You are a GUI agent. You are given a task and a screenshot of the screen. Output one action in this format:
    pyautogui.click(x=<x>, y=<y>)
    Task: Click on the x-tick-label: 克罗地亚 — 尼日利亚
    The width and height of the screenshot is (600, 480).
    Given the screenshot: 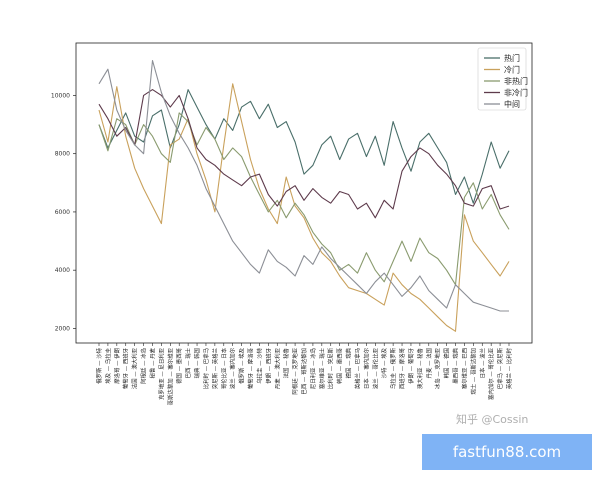 What is the action you would take?
    pyautogui.click(x=161, y=373)
    